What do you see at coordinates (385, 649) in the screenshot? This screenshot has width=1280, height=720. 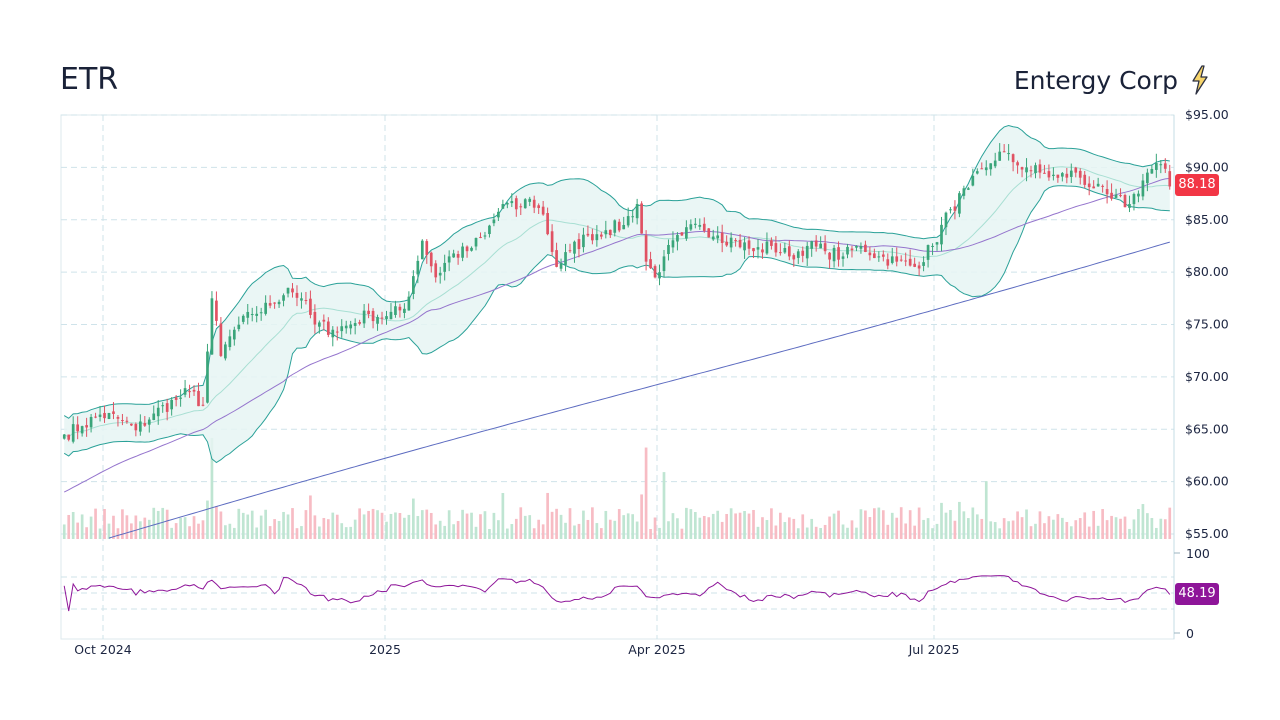 I see `svg-text: 2025` at bounding box center [385, 649].